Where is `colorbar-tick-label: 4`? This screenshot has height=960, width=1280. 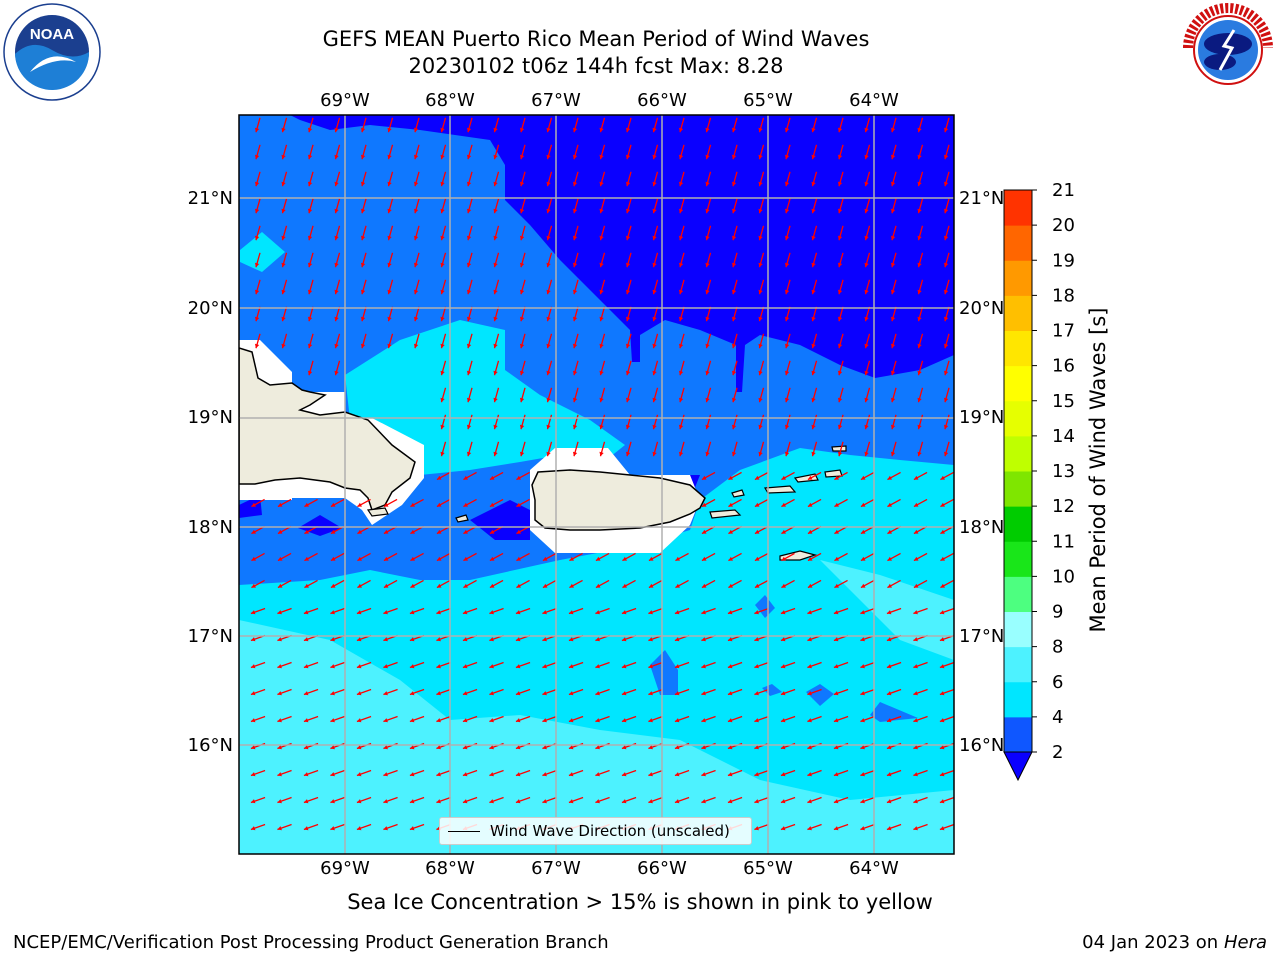
colorbar-tick-label: 4 is located at coordinates (1057, 717).